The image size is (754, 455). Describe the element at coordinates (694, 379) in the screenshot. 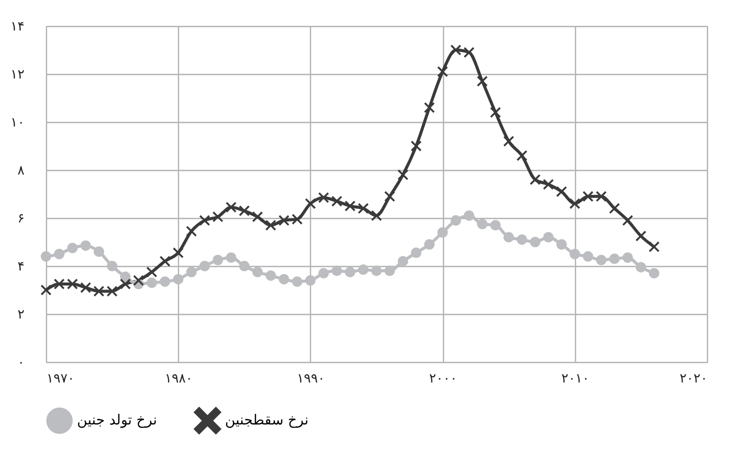

I see `x-tick-label: ۲۰۲۰` at that location.